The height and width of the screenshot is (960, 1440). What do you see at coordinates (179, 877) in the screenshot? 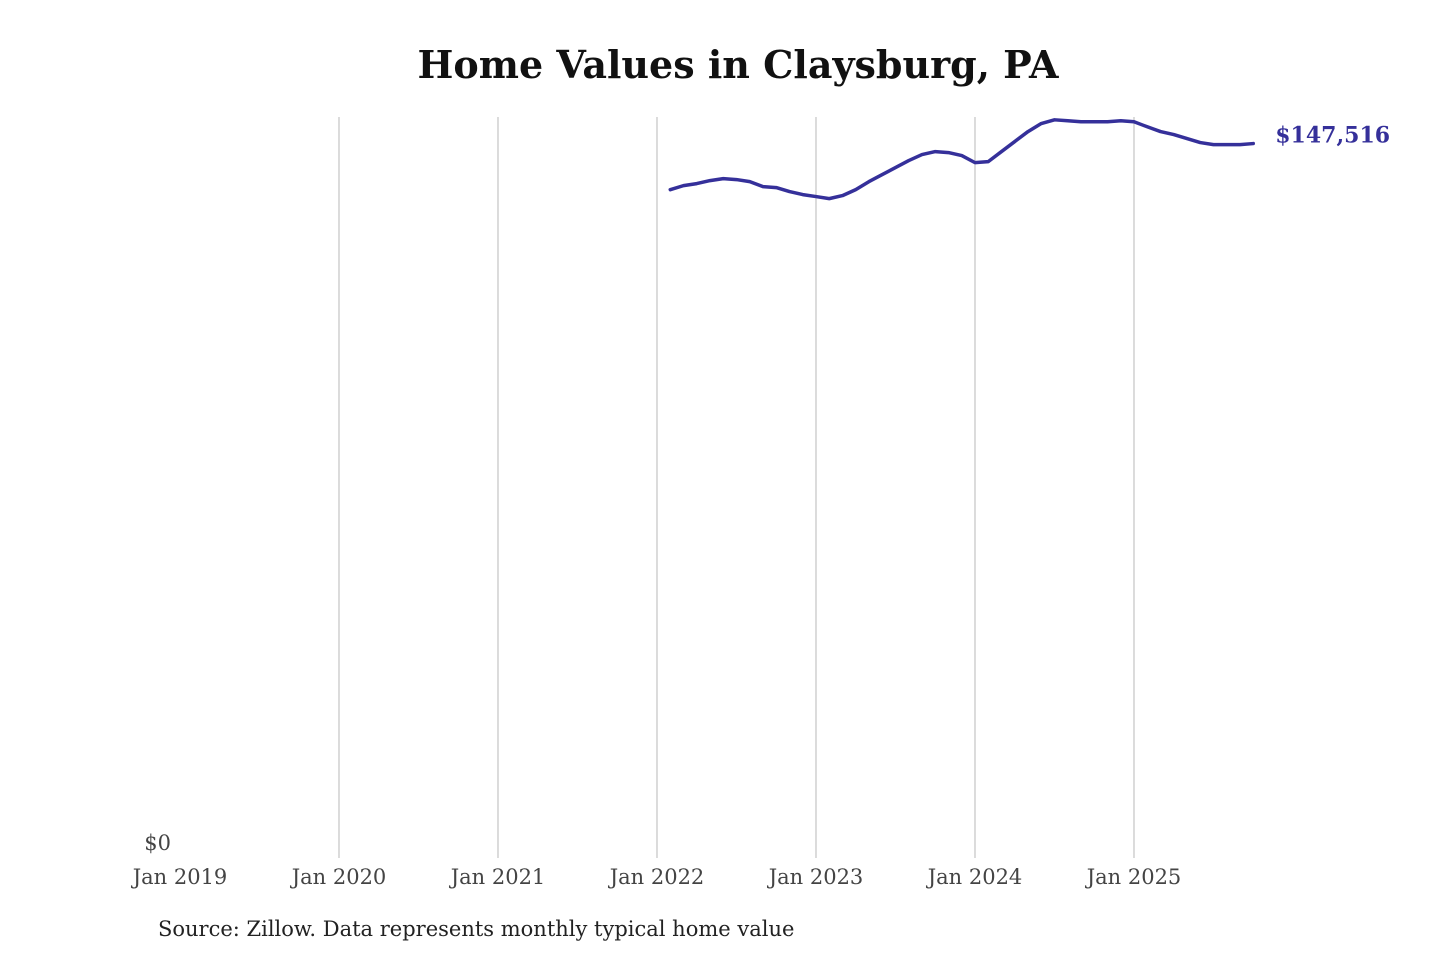
I see `x-tick-label: Jan 2019` at bounding box center [179, 877].